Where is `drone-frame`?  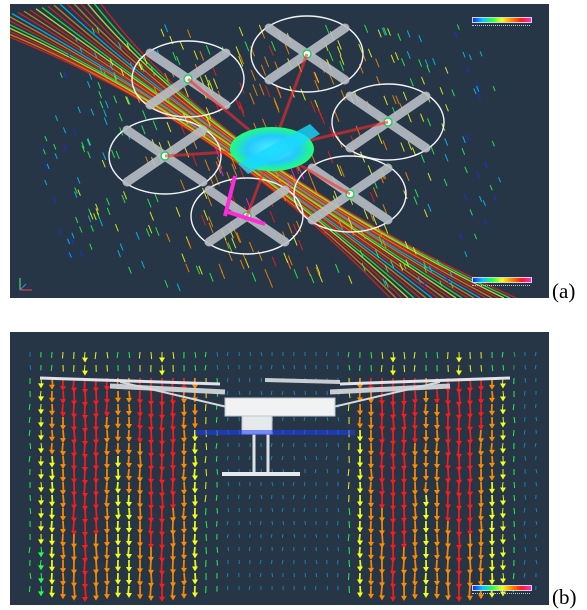 drone-frame is located at coordinates (275, 426).